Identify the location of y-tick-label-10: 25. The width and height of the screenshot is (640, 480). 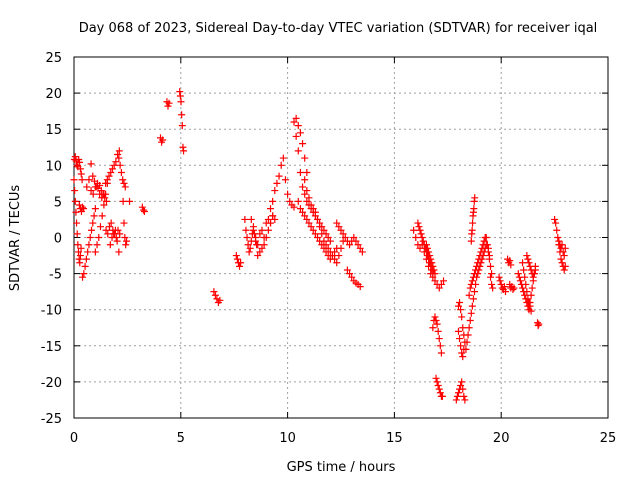
(53, 58).